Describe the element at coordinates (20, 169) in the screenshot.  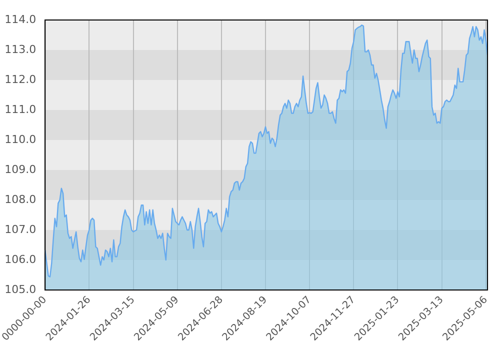
I see `y-tick-label: 109.0` at that location.